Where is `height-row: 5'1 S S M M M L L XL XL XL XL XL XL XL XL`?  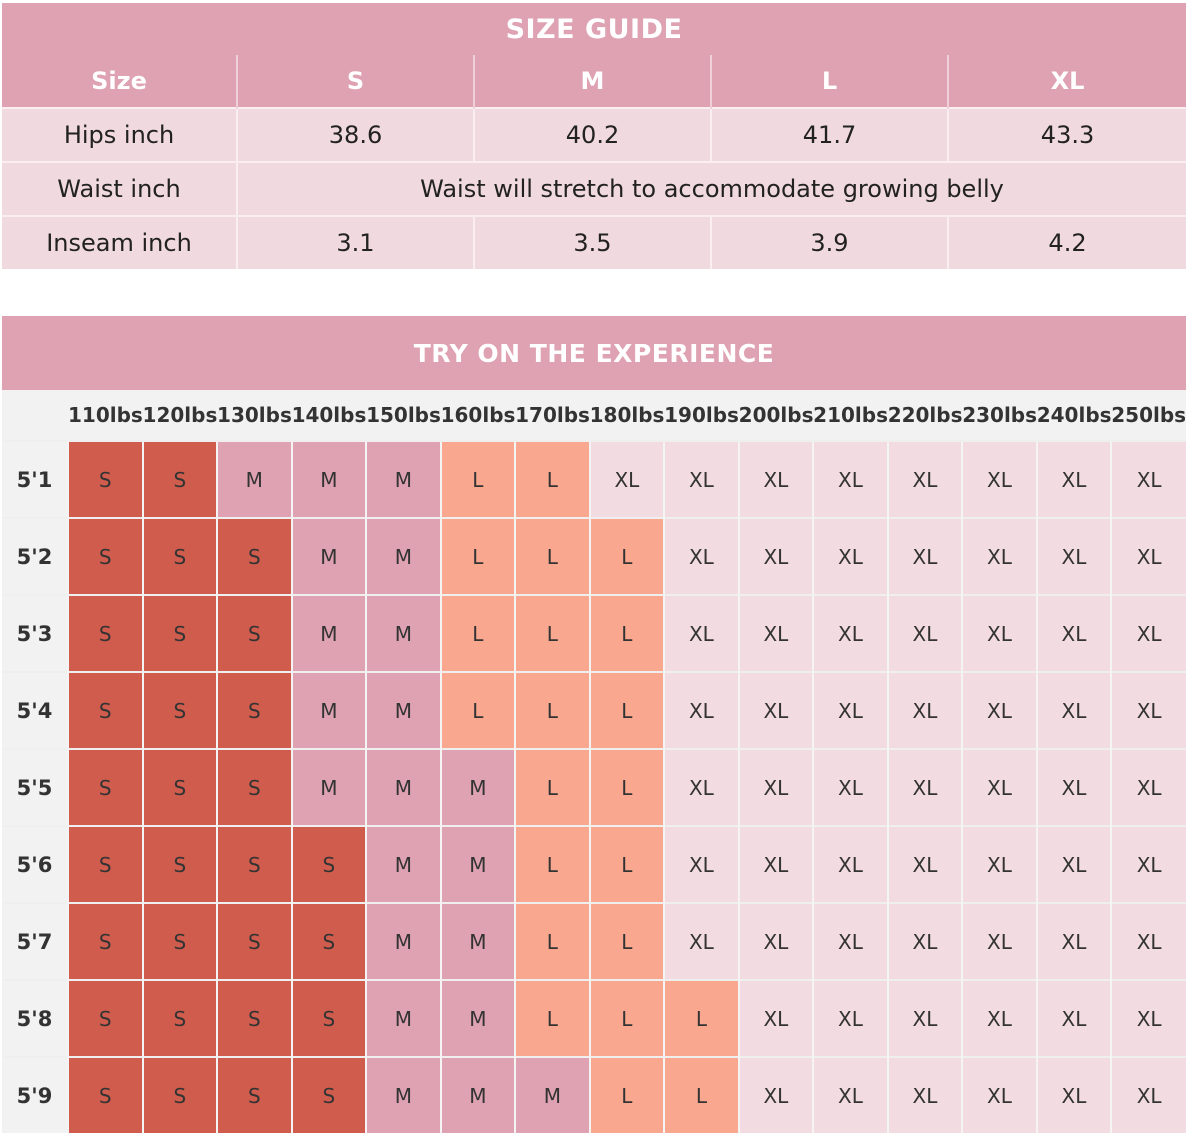
height-row: 5'1 S S M M M L L XL XL XL XL XL XL XL XL is located at coordinates (594, 479).